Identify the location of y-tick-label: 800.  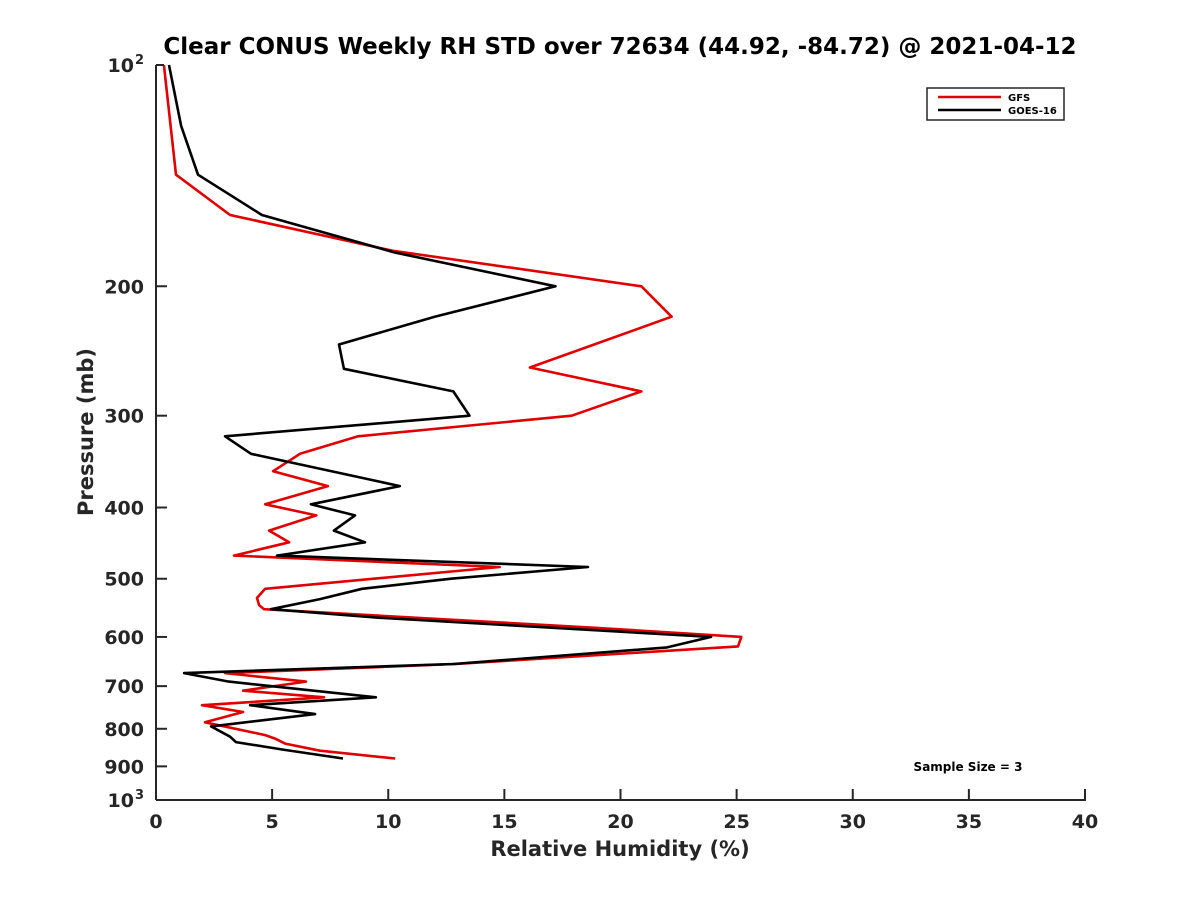
(124, 730).